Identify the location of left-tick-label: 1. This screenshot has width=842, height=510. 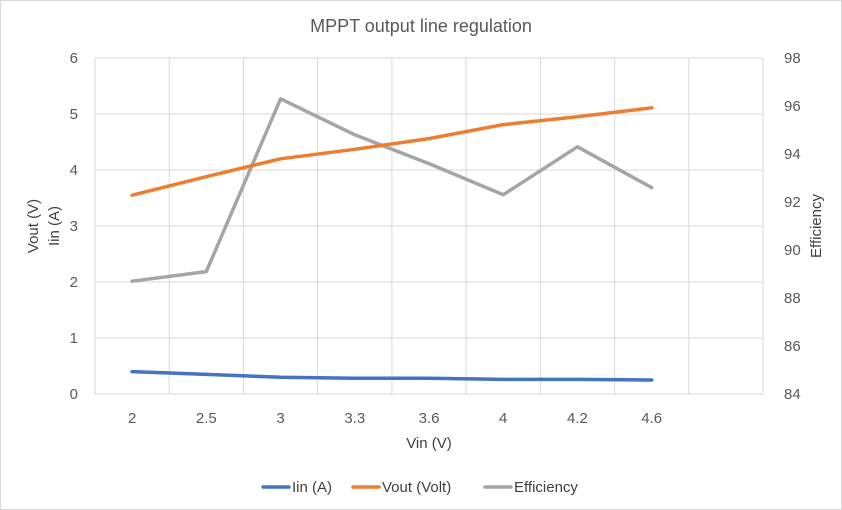
(74, 338).